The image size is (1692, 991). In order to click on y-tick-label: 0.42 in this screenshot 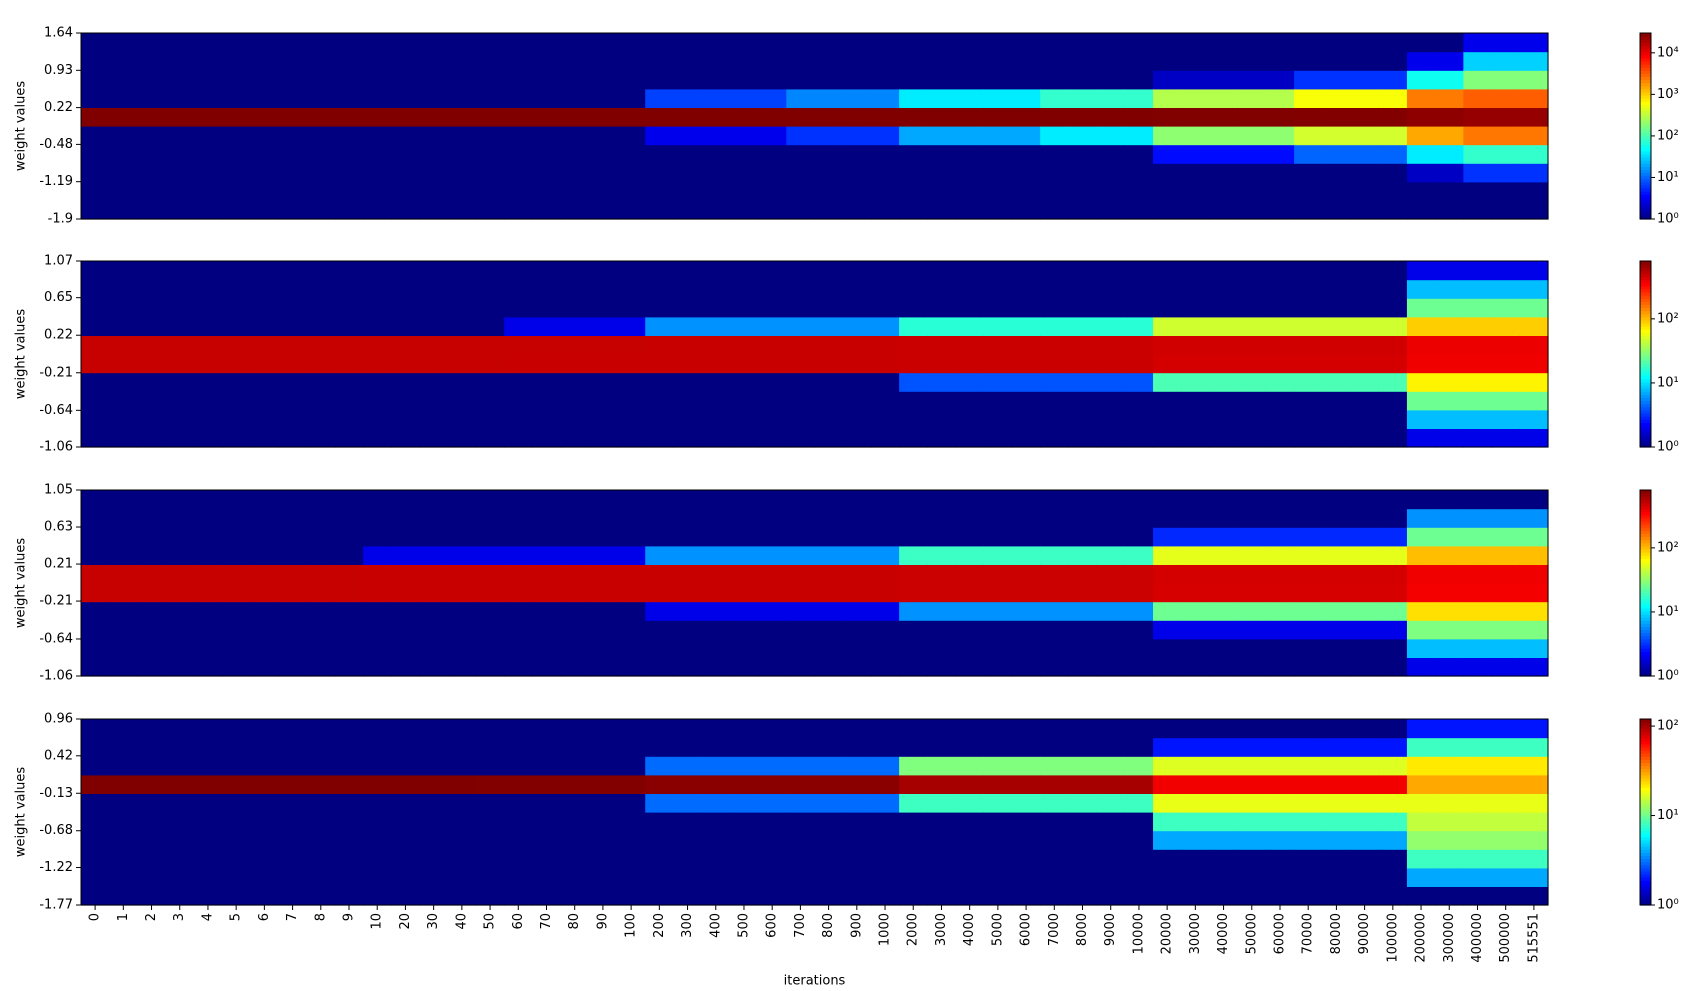, I will do `click(58, 755)`.